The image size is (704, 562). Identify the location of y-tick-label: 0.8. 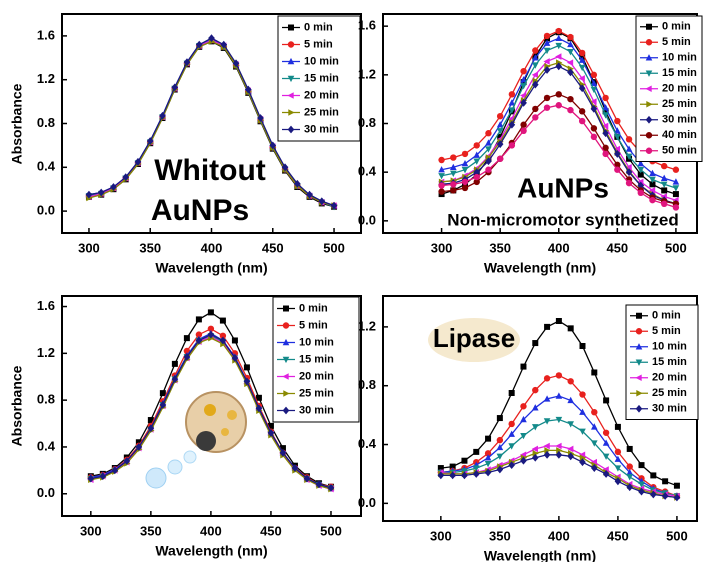
(46, 122).